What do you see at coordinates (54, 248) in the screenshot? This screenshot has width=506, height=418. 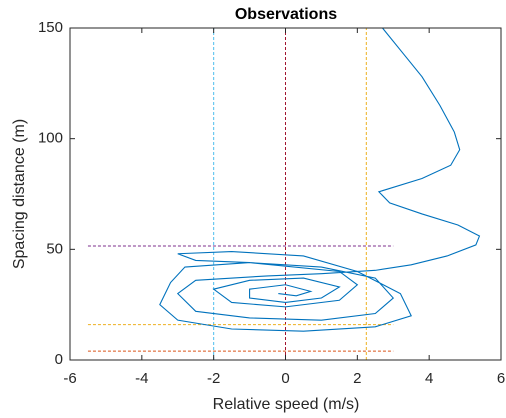 I see `y-tick-label: 50` at bounding box center [54, 248].